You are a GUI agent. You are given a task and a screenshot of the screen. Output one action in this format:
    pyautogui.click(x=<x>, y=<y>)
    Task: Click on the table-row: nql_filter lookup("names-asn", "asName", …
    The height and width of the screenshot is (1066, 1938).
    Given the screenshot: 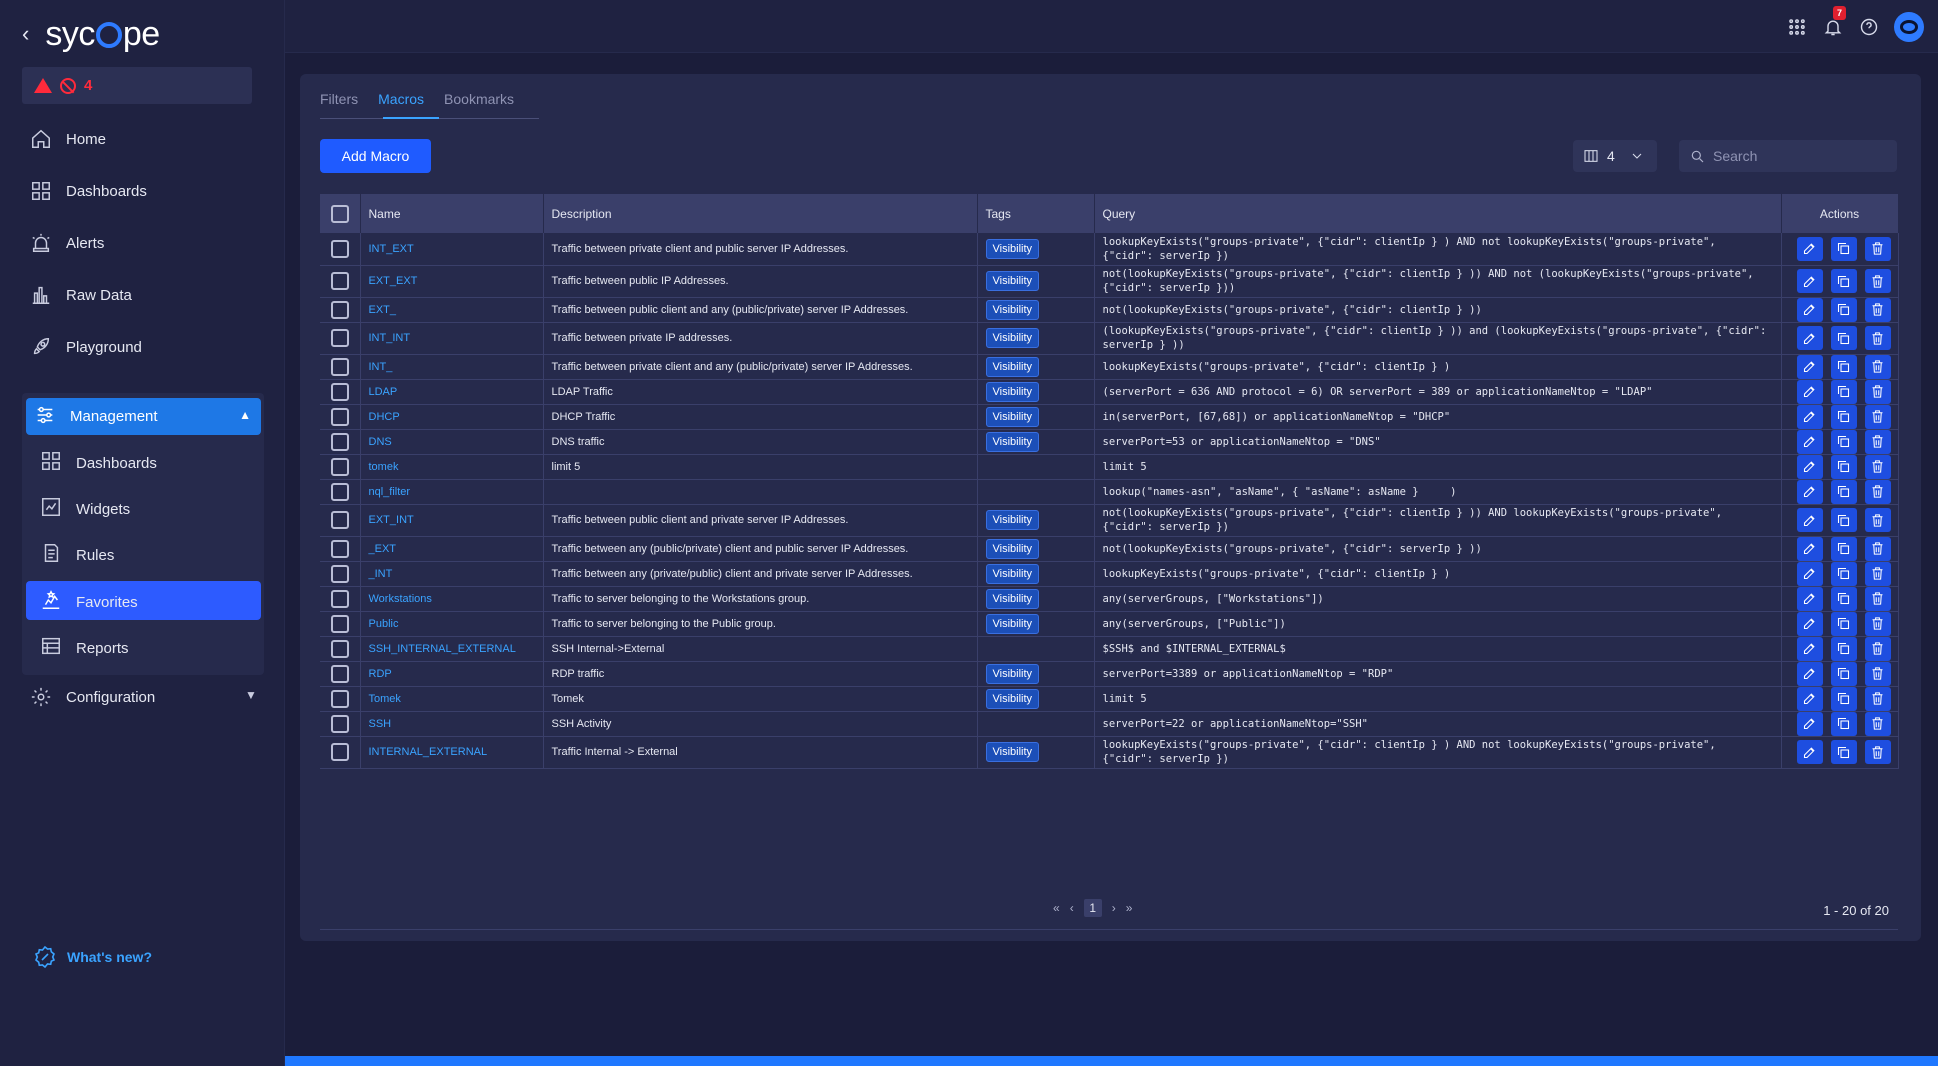 What is the action you would take?
    pyautogui.click(x=1109, y=492)
    